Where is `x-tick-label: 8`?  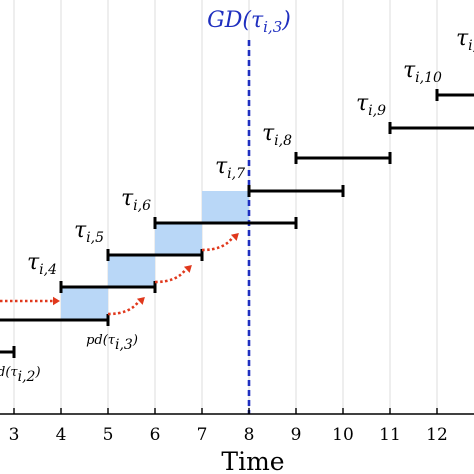
x-tick-label: 8 is located at coordinates (249, 435).